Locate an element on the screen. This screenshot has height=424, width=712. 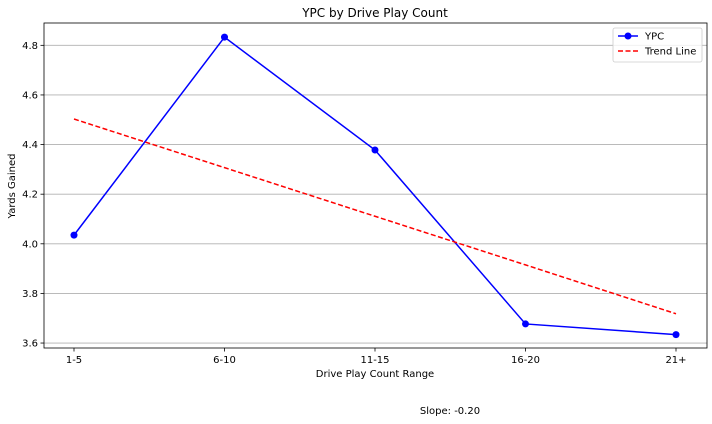
y-tick-label-2: 4.0 is located at coordinates (30, 244).